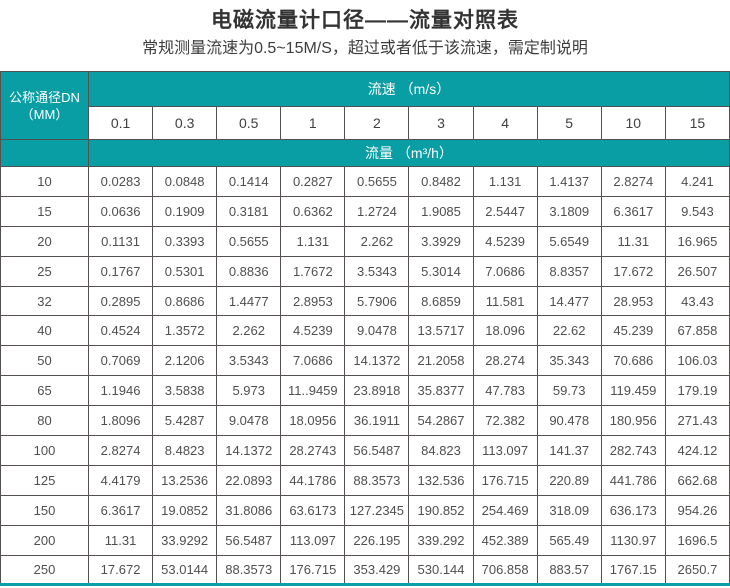 The height and width of the screenshot is (588, 730). What do you see at coordinates (44, 361) in the screenshot?
I see `dn-value-cell: 50` at bounding box center [44, 361].